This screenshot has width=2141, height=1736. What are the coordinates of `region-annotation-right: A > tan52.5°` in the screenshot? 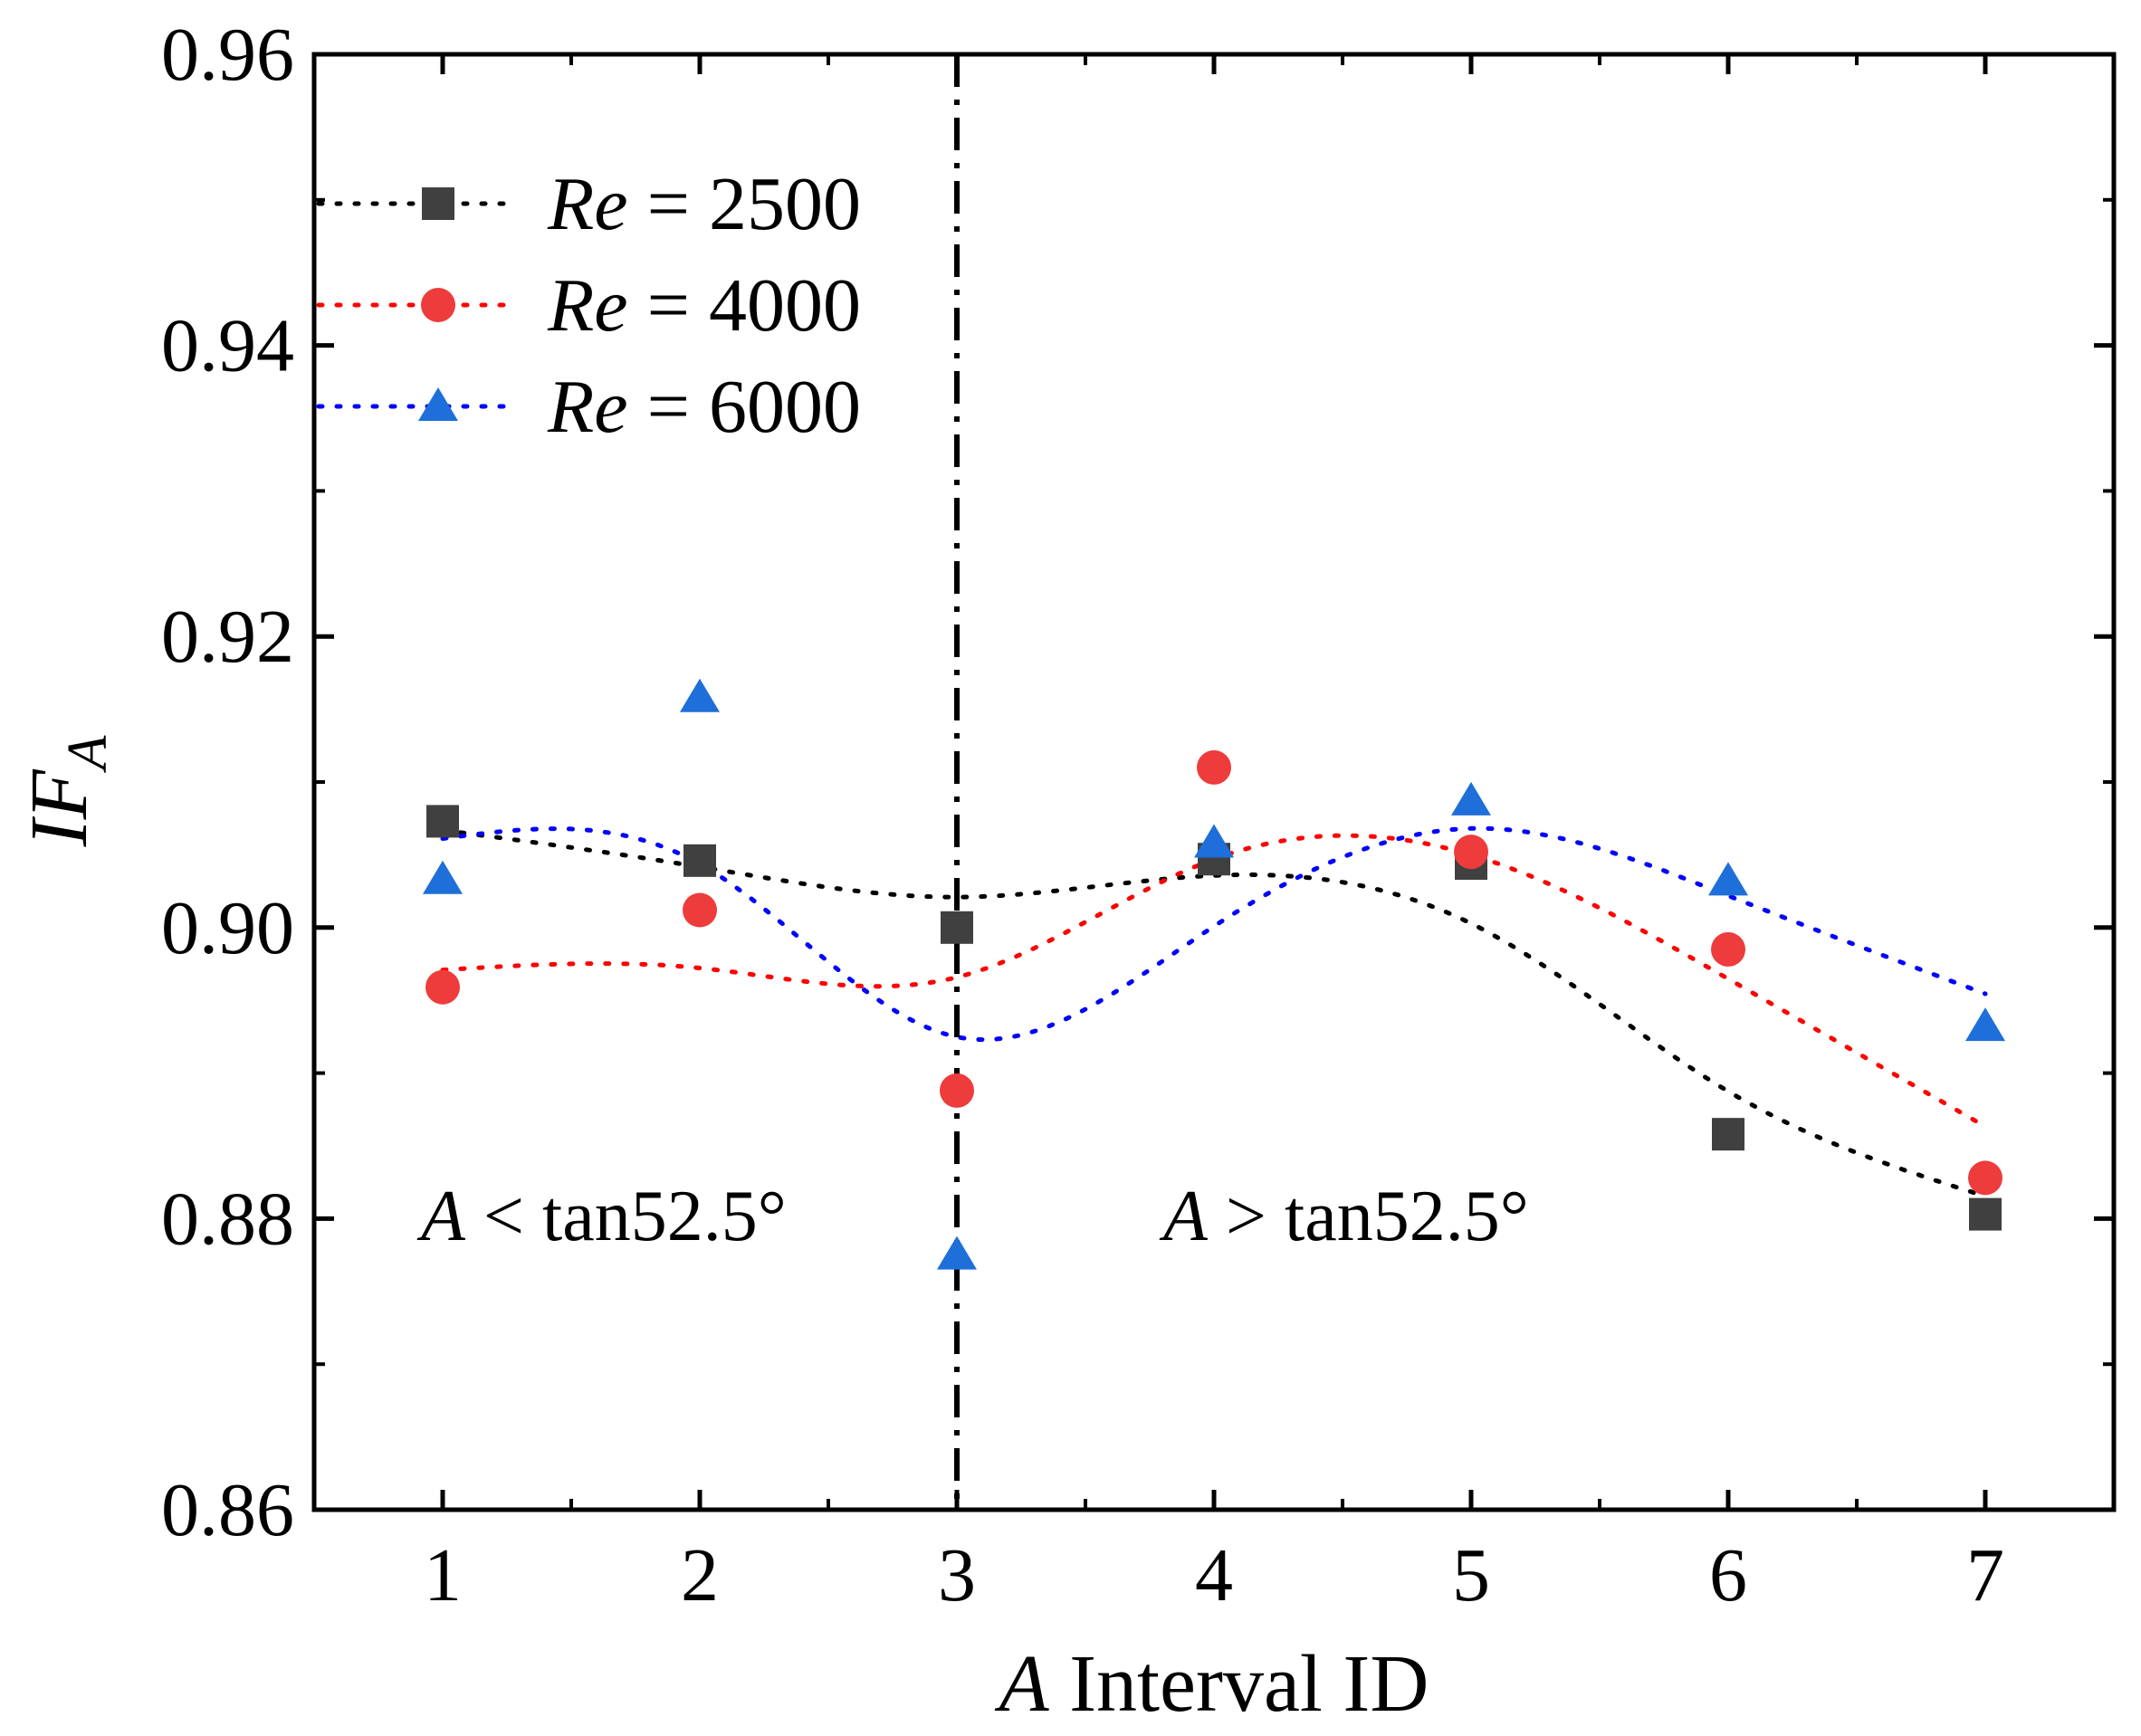 It's located at (1344, 1216).